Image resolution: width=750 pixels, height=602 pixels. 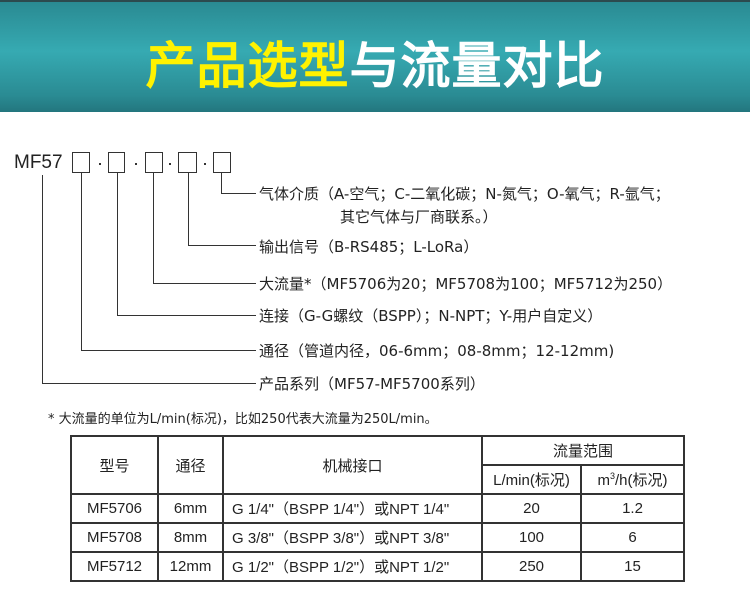 What do you see at coordinates (243, 419) in the screenshot?
I see `footnote: * 大流量的单位为L/min(标况)，比如250代表大流量为250L/min。` at bounding box center [243, 419].